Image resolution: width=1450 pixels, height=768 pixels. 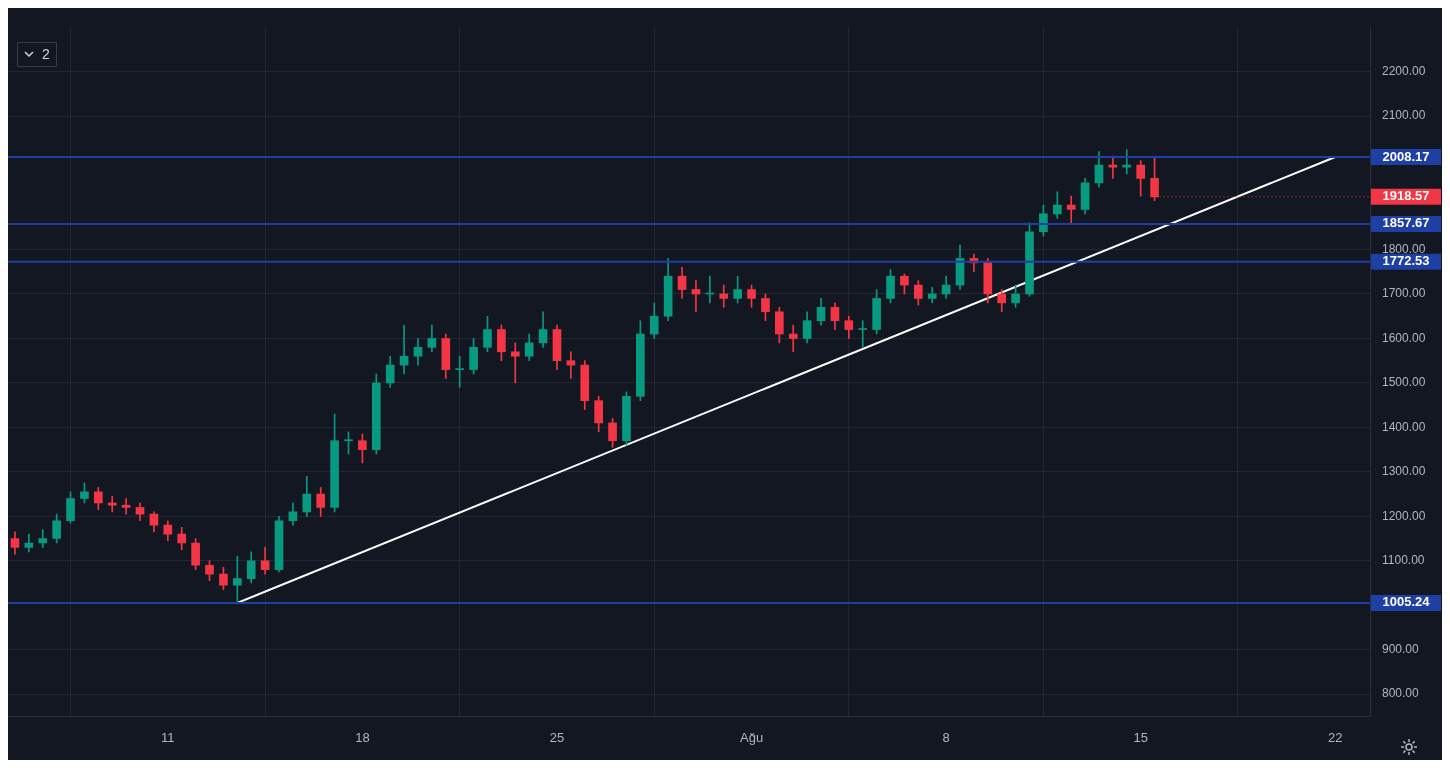 What do you see at coordinates (557, 737) in the screenshot?
I see `x-tick-label: 25` at bounding box center [557, 737].